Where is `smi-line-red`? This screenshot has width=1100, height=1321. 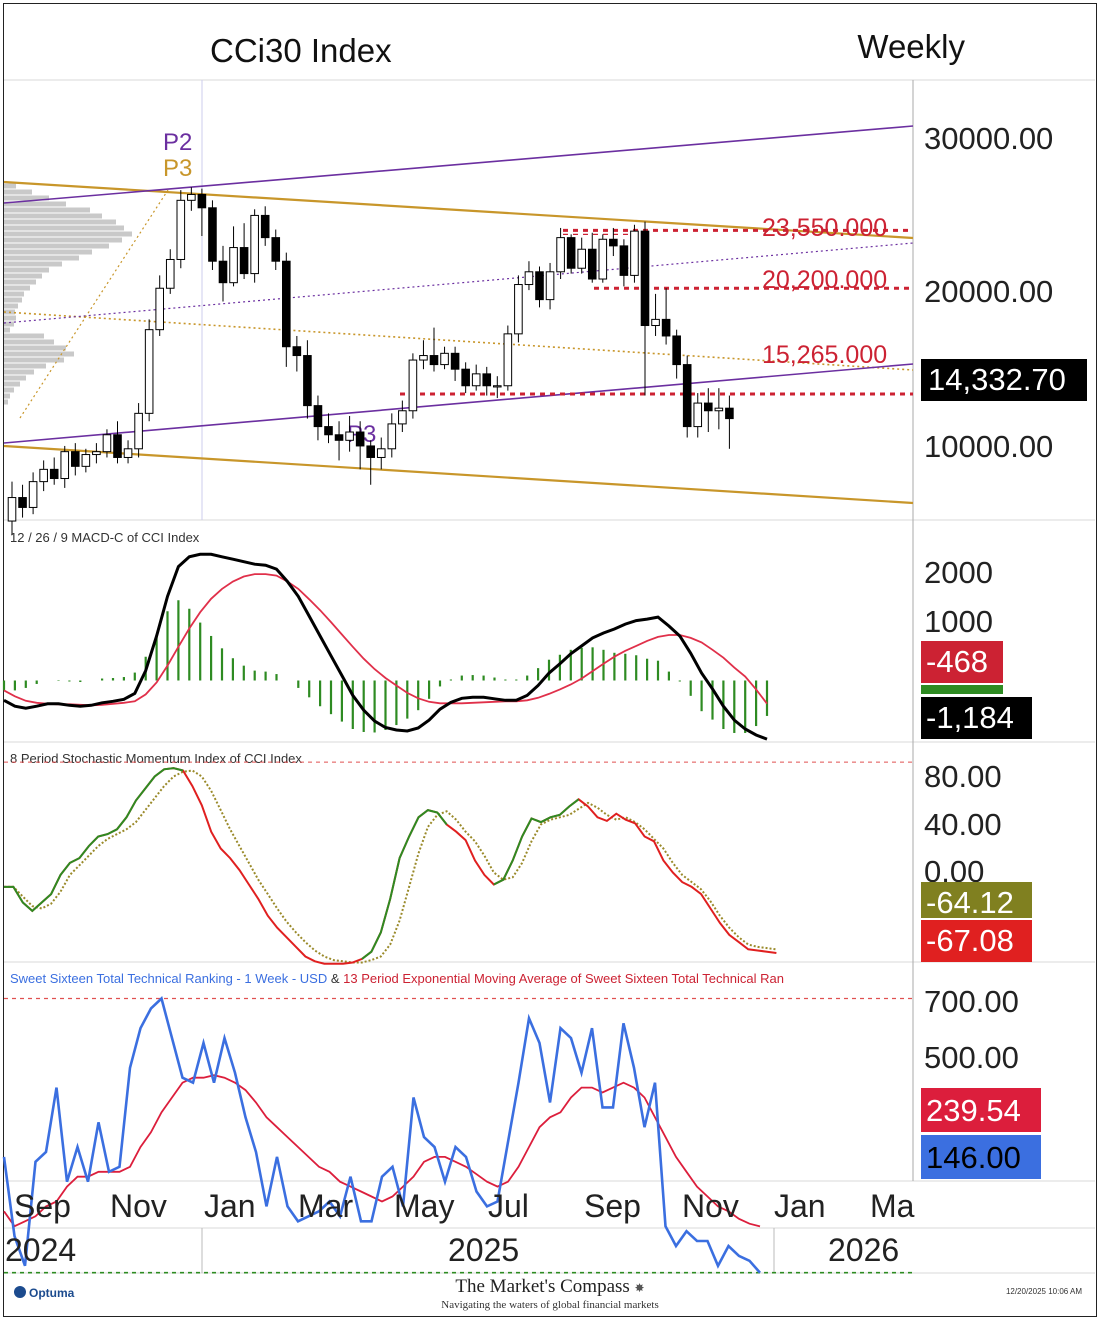 smi-line-red is located at coordinates (390, 866).